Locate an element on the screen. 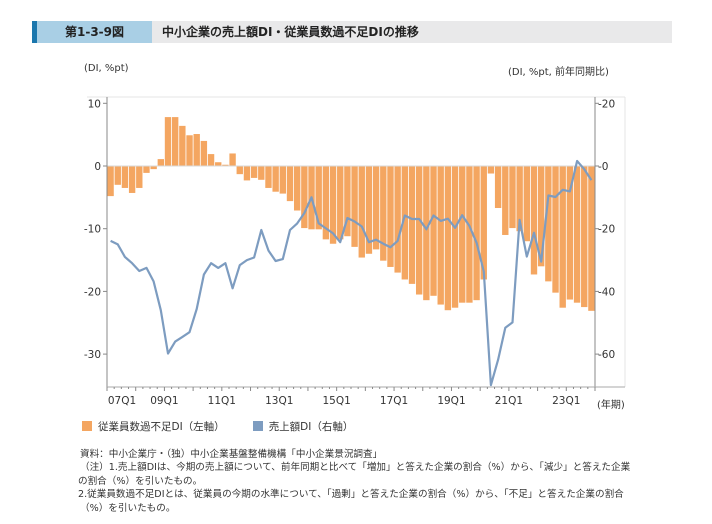  source-note: 資料：中小企業庁・（独）中小企業基盤整備機構「中小企業景況調査」 is located at coordinates (231, 454).